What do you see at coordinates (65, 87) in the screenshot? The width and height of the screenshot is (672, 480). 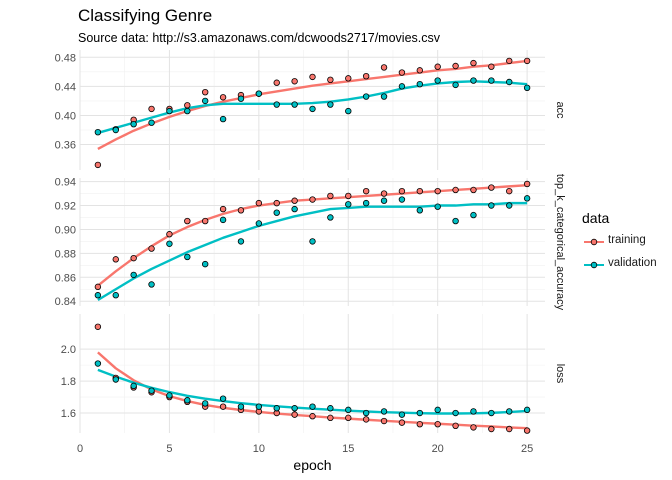 I see `y-tick-label: 0.44` at bounding box center [65, 87].